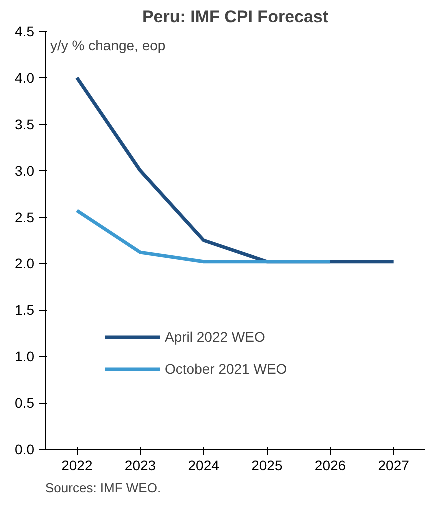 The height and width of the screenshot is (507, 448). I want to click on x-tick-label: 2027, so click(394, 466).